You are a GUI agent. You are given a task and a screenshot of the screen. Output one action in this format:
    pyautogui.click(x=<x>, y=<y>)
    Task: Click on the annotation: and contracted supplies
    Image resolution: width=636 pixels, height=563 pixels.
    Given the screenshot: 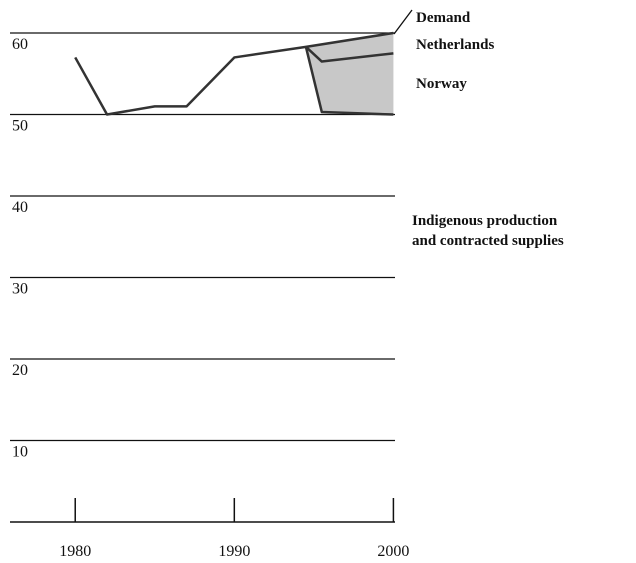 What is the action you would take?
    pyautogui.click(x=488, y=241)
    